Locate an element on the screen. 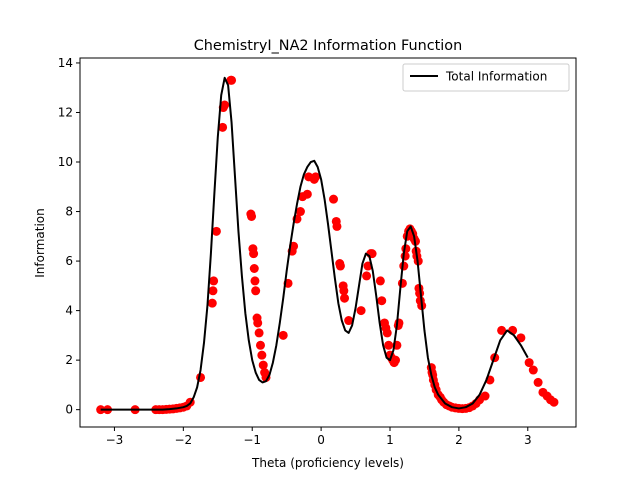 The width and height of the screenshot is (640, 480). x-tick-label: −1 is located at coordinates (252, 440).